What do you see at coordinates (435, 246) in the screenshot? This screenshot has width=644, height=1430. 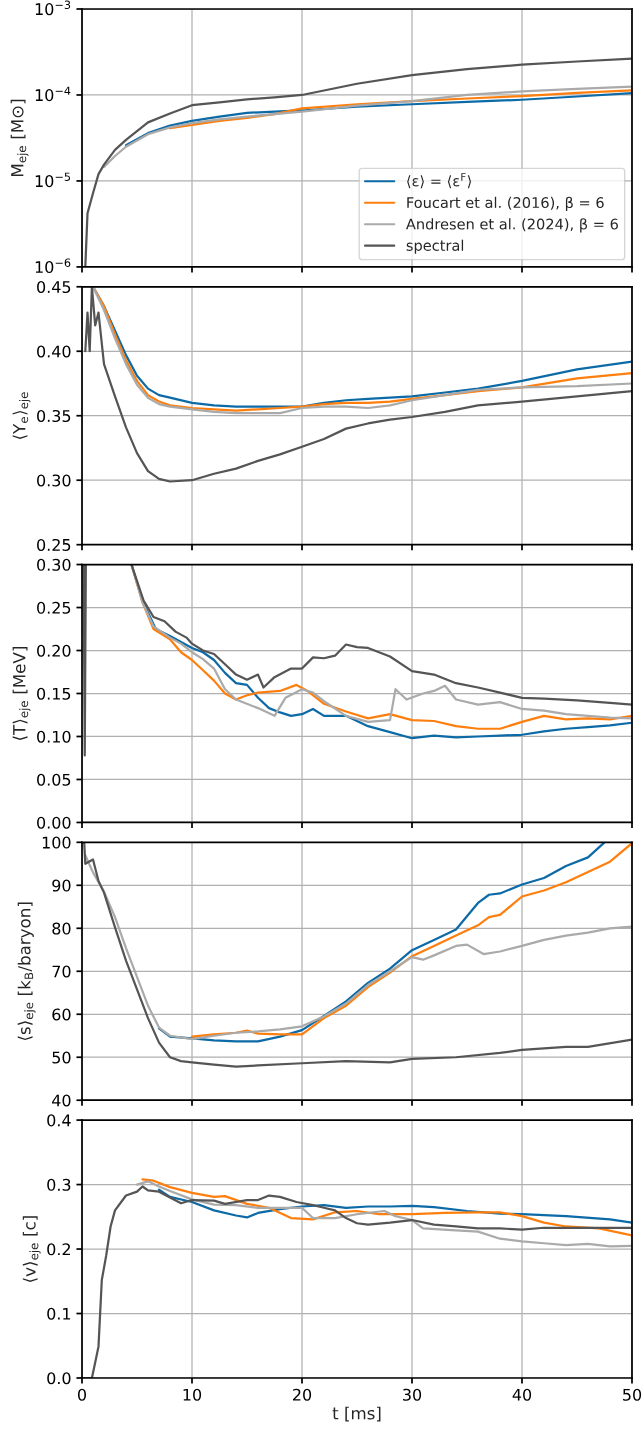 I see `legend-label: spectral` at bounding box center [435, 246].